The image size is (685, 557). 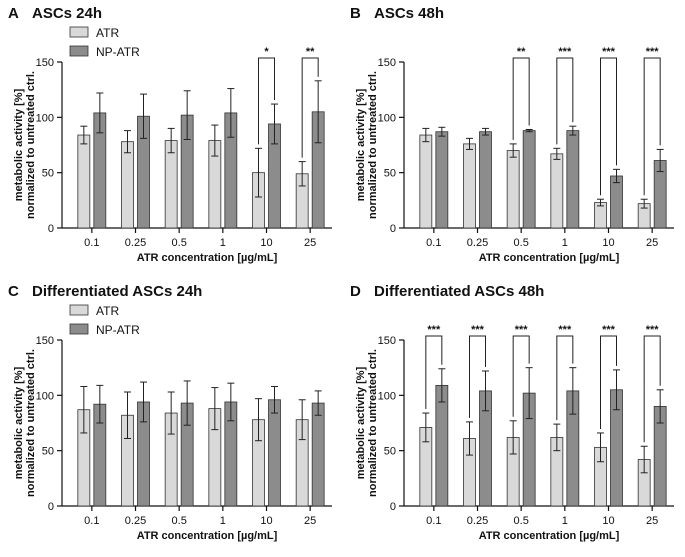 I want to click on panel-title: Differentiated ASCs 24h, so click(x=117, y=291).